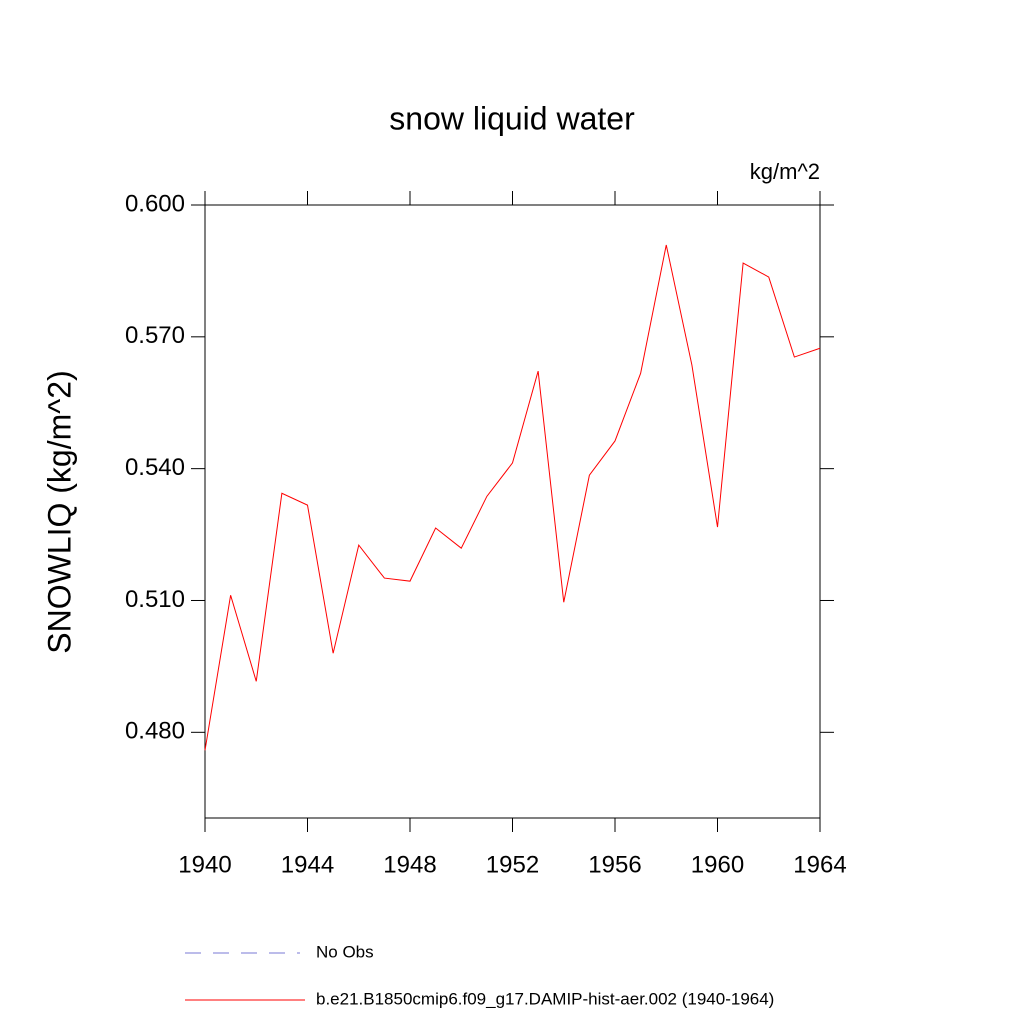  I want to click on x-tick-label: 1960, so click(717, 864).